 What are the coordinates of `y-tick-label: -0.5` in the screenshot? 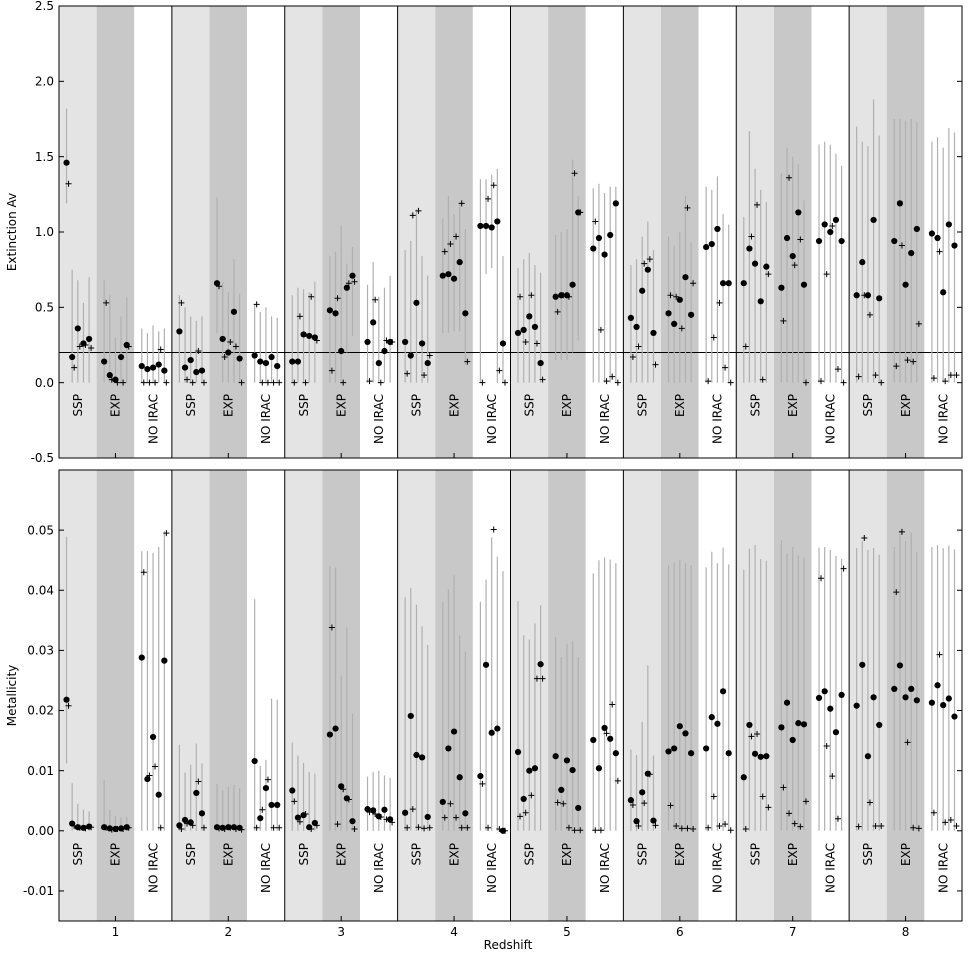 It's located at (42, 458).